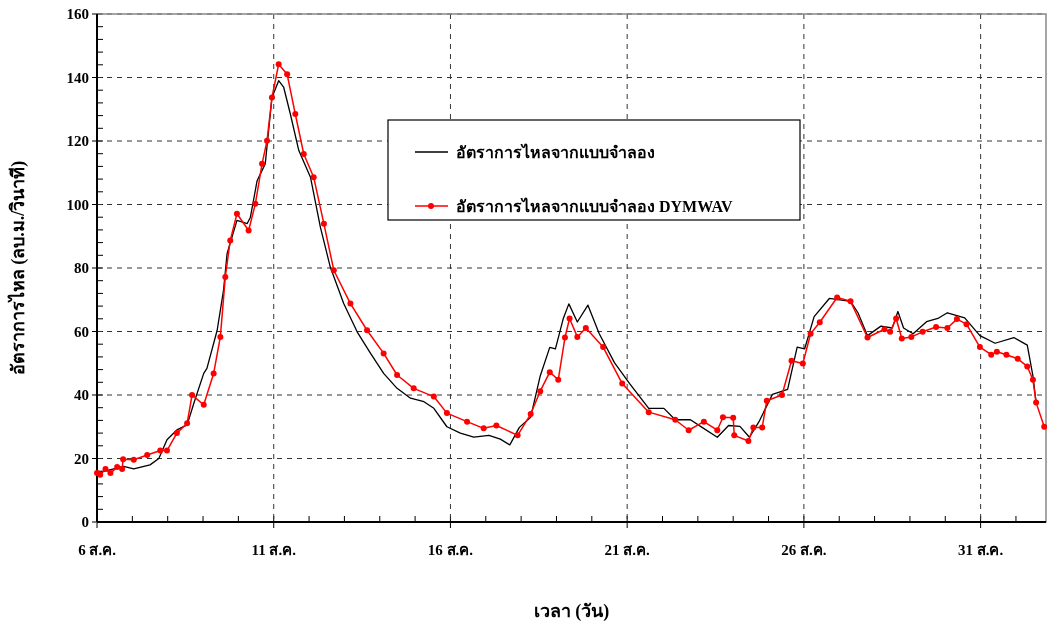 This screenshot has height=628, width=1047. What do you see at coordinates (980, 550) in the screenshot?
I see `x-tick-label: 31 ส.ค.` at bounding box center [980, 550].